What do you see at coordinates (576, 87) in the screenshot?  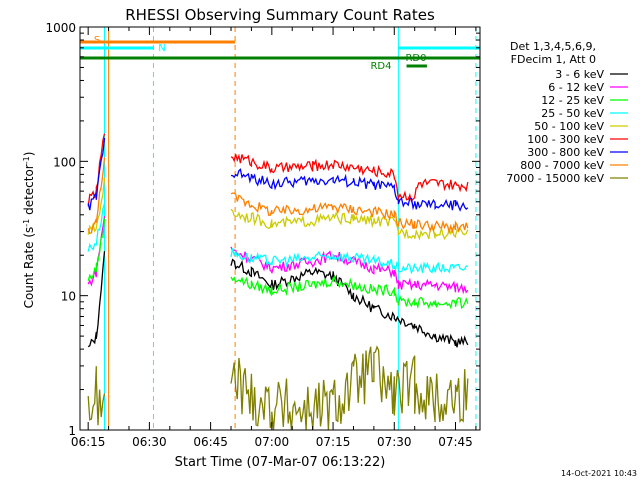 I see `legend-label-6-12-kev: 6 - 12 keV` at bounding box center [576, 87].